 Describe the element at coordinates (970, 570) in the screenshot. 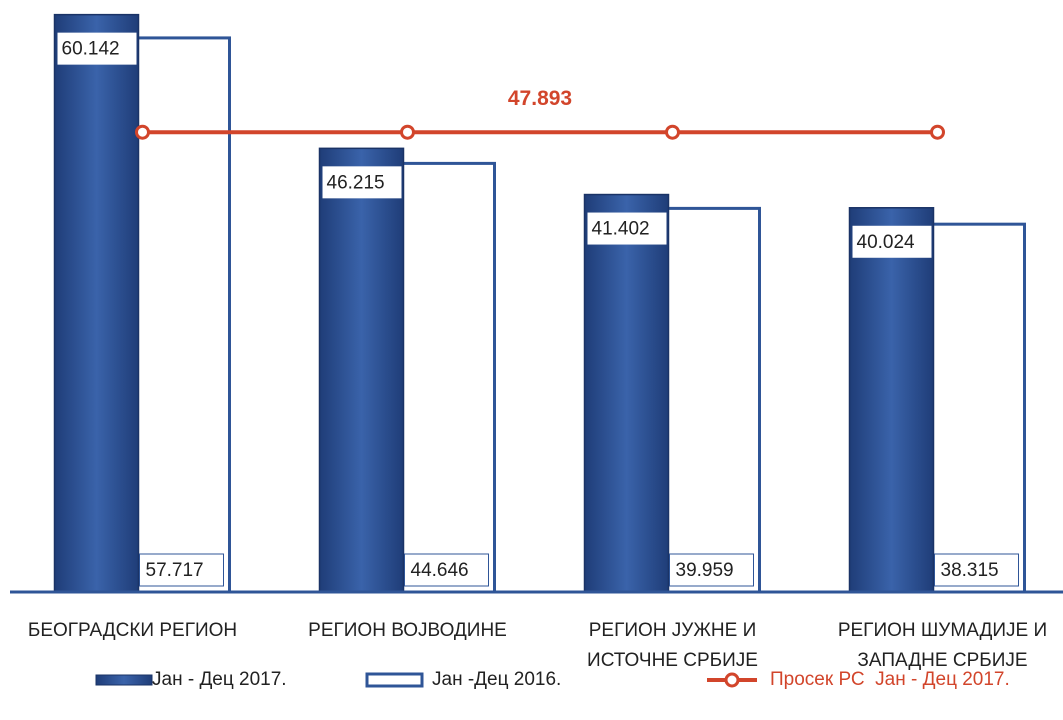

I see `value-label: 38.315` at that location.